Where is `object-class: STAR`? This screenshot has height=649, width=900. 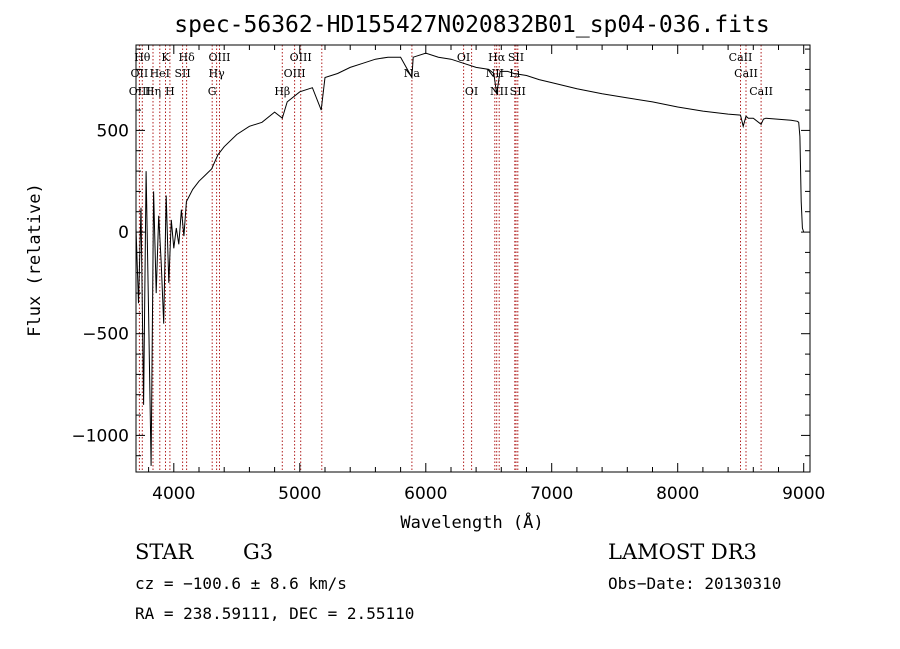
object-class: STAR is located at coordinates (164, 552).